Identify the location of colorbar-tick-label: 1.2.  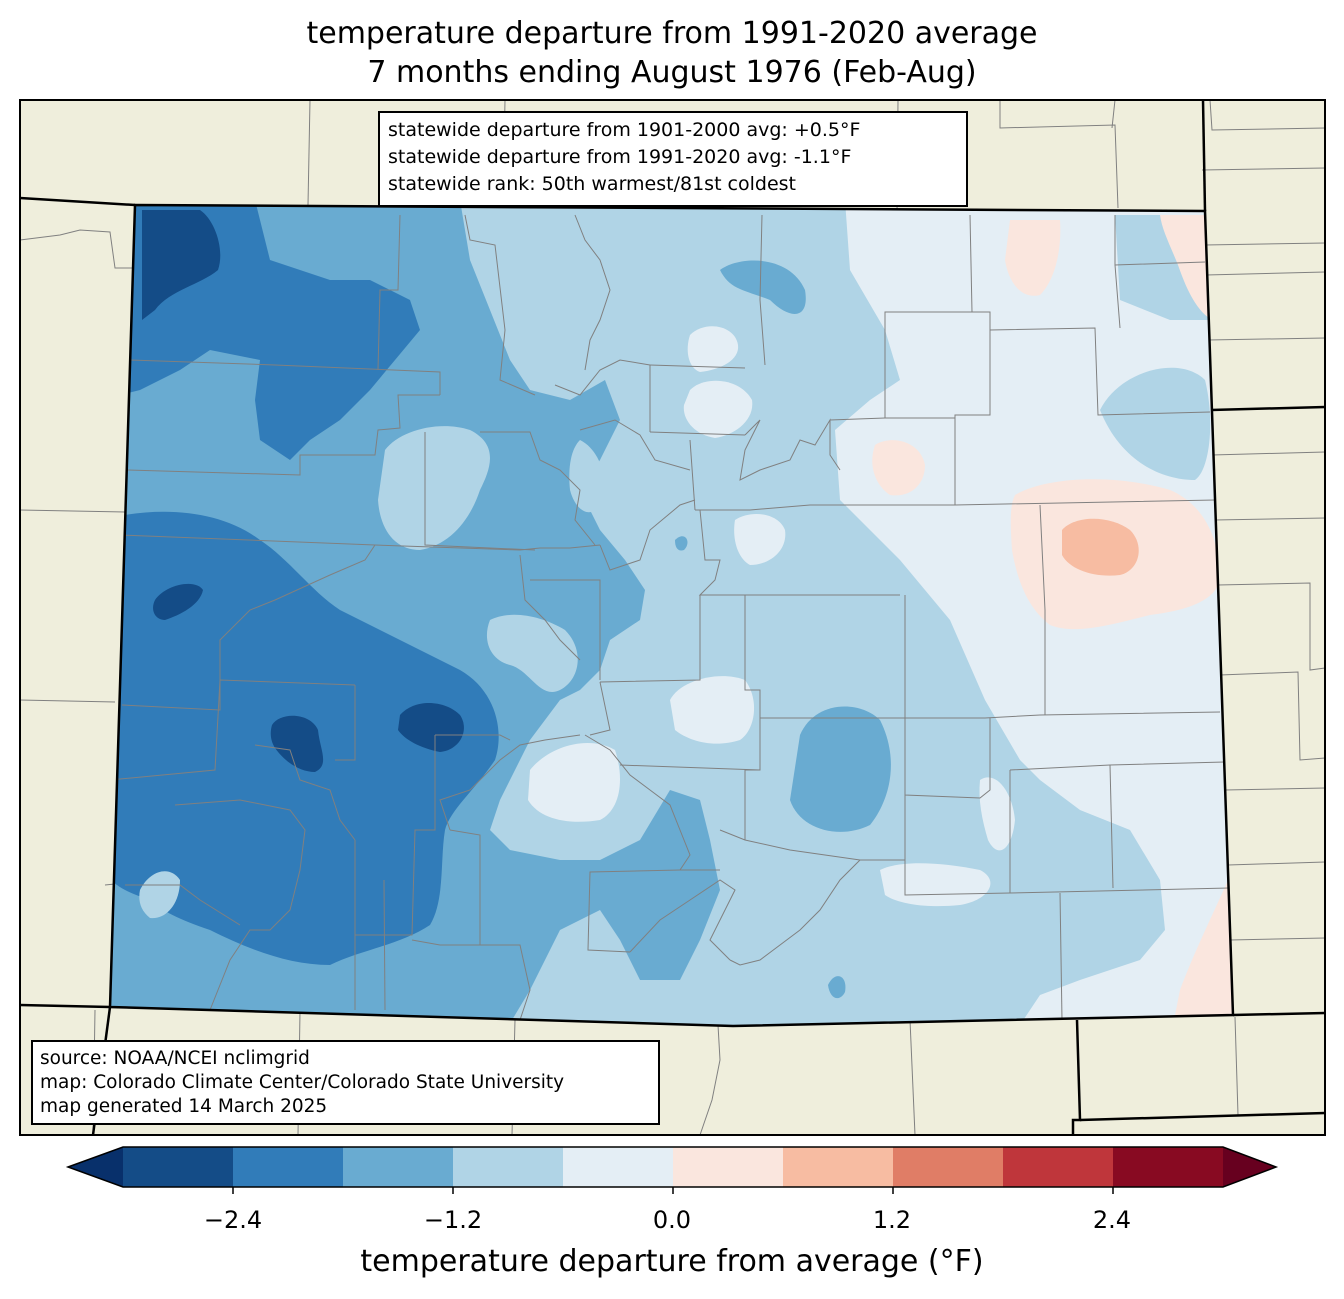
(892, 1220).